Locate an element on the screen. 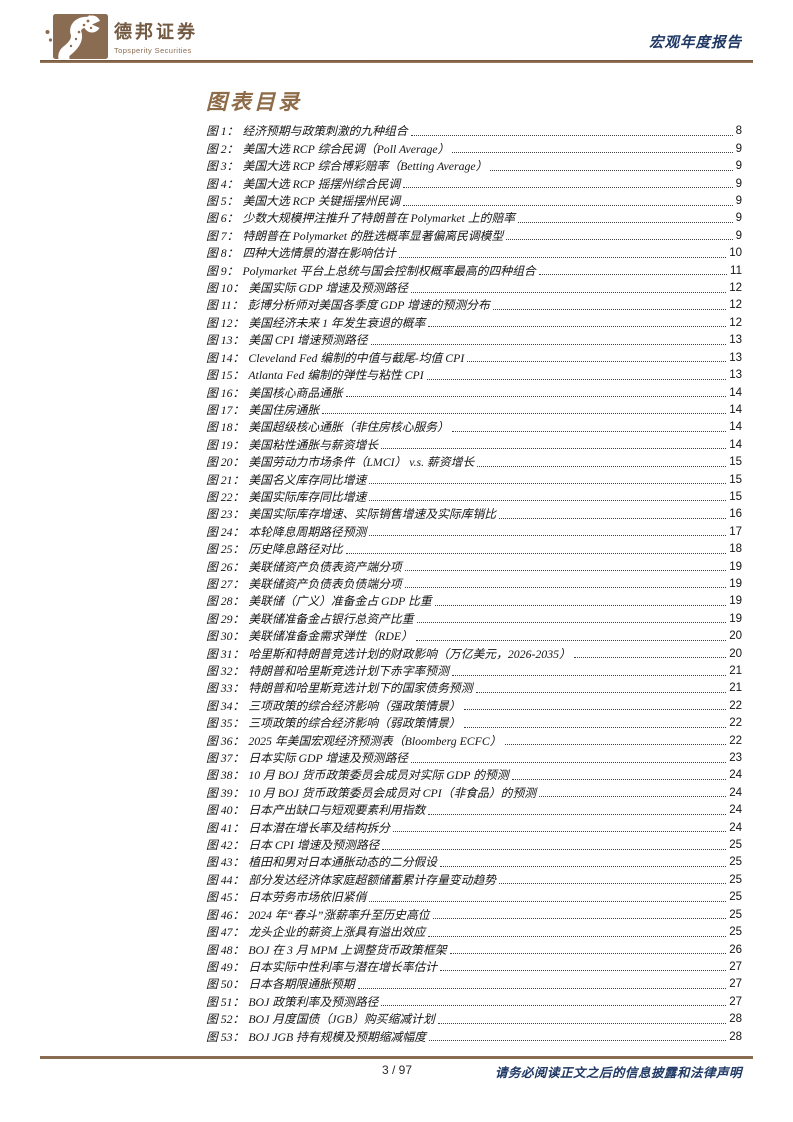  toc-entry: 图 45： 日本劳务市场依旧紧俏 25 is located at coordinates (474, 896).